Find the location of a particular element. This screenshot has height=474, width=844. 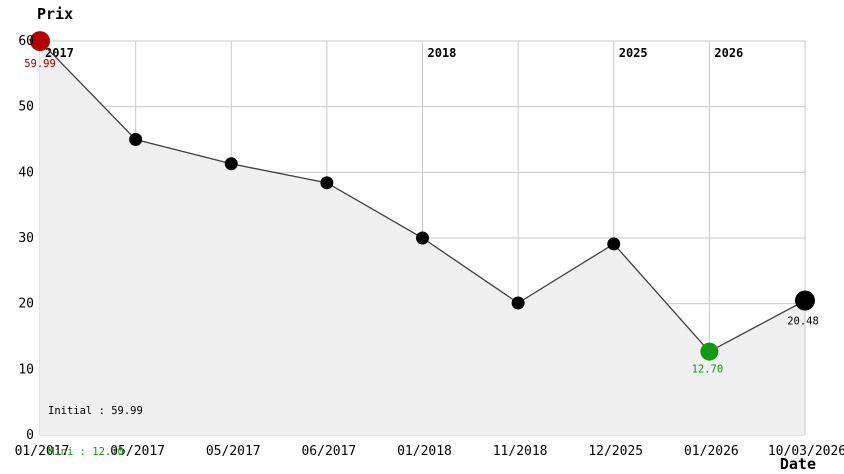

y-tick-label: 30 is located at coordinates (26, 238).